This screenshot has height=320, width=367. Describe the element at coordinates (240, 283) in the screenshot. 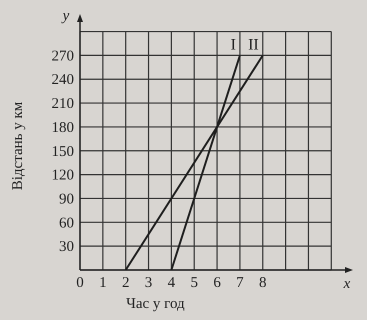

I see `x-tick-label: 7` at that location.